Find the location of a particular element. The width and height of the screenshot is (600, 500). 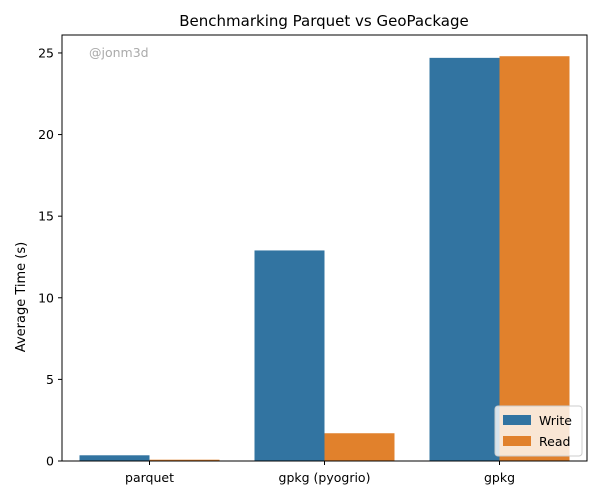

y-tick-label: 10 is located at coordinates (46, 297).